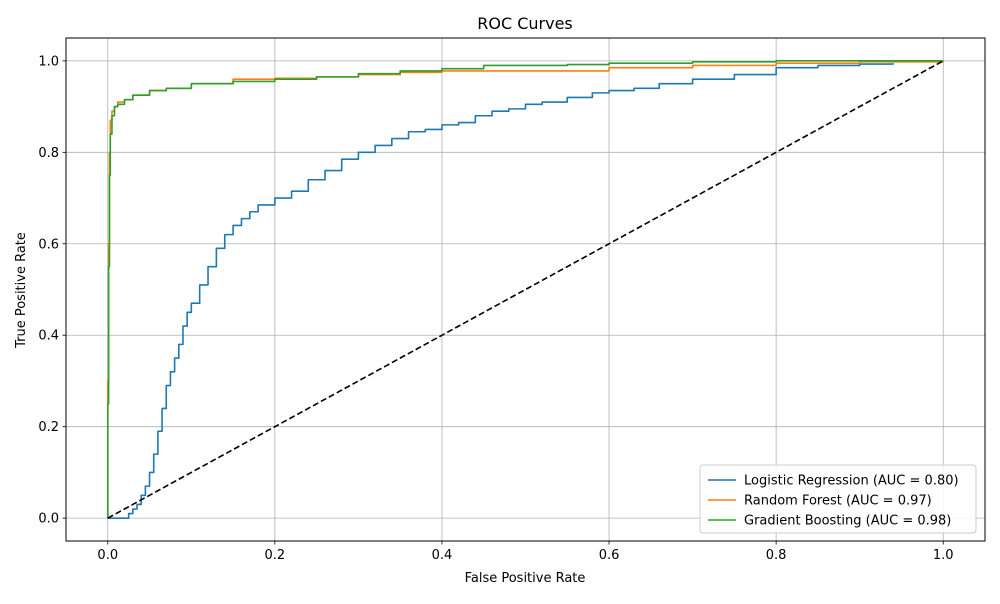 This screenshot has height=604, width=1000. I want to click on legend-label-logistic-regression: Logistic Regression (AUC = 0.80), so click(851, 481).